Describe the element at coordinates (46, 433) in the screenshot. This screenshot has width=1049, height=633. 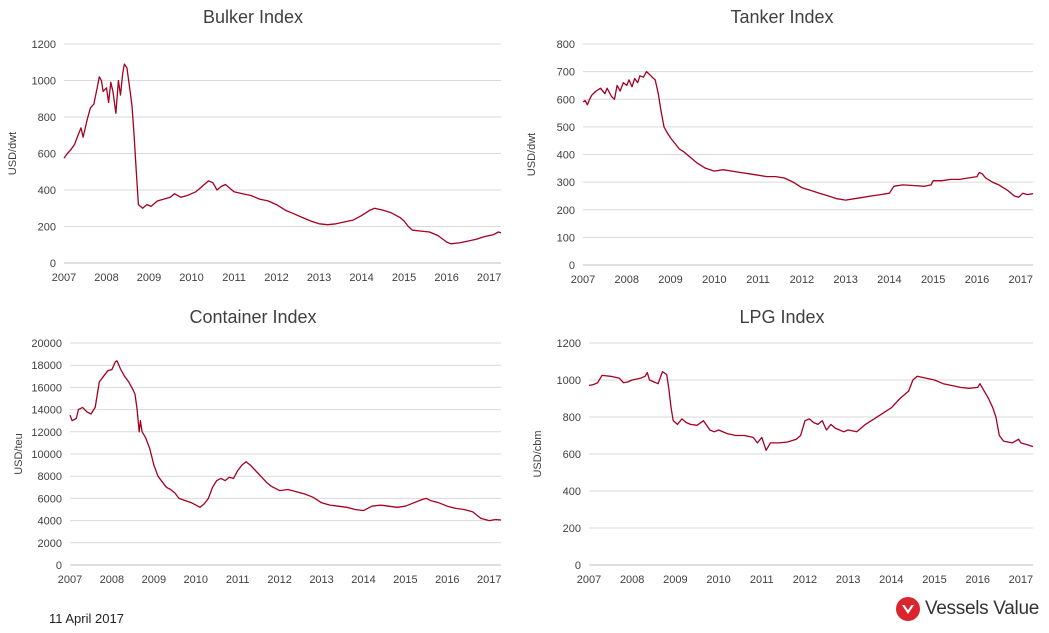
I see `y-tick-label: 12000` at that location.